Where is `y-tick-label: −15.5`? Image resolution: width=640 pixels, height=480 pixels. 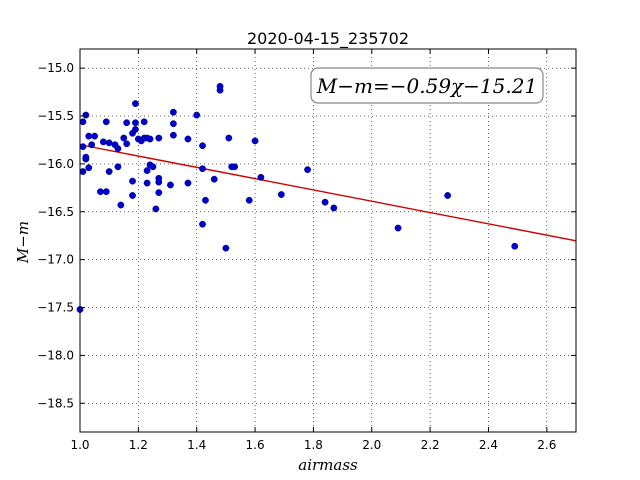 y-tick-label: −15.5 is located at coordinates (55, 116).